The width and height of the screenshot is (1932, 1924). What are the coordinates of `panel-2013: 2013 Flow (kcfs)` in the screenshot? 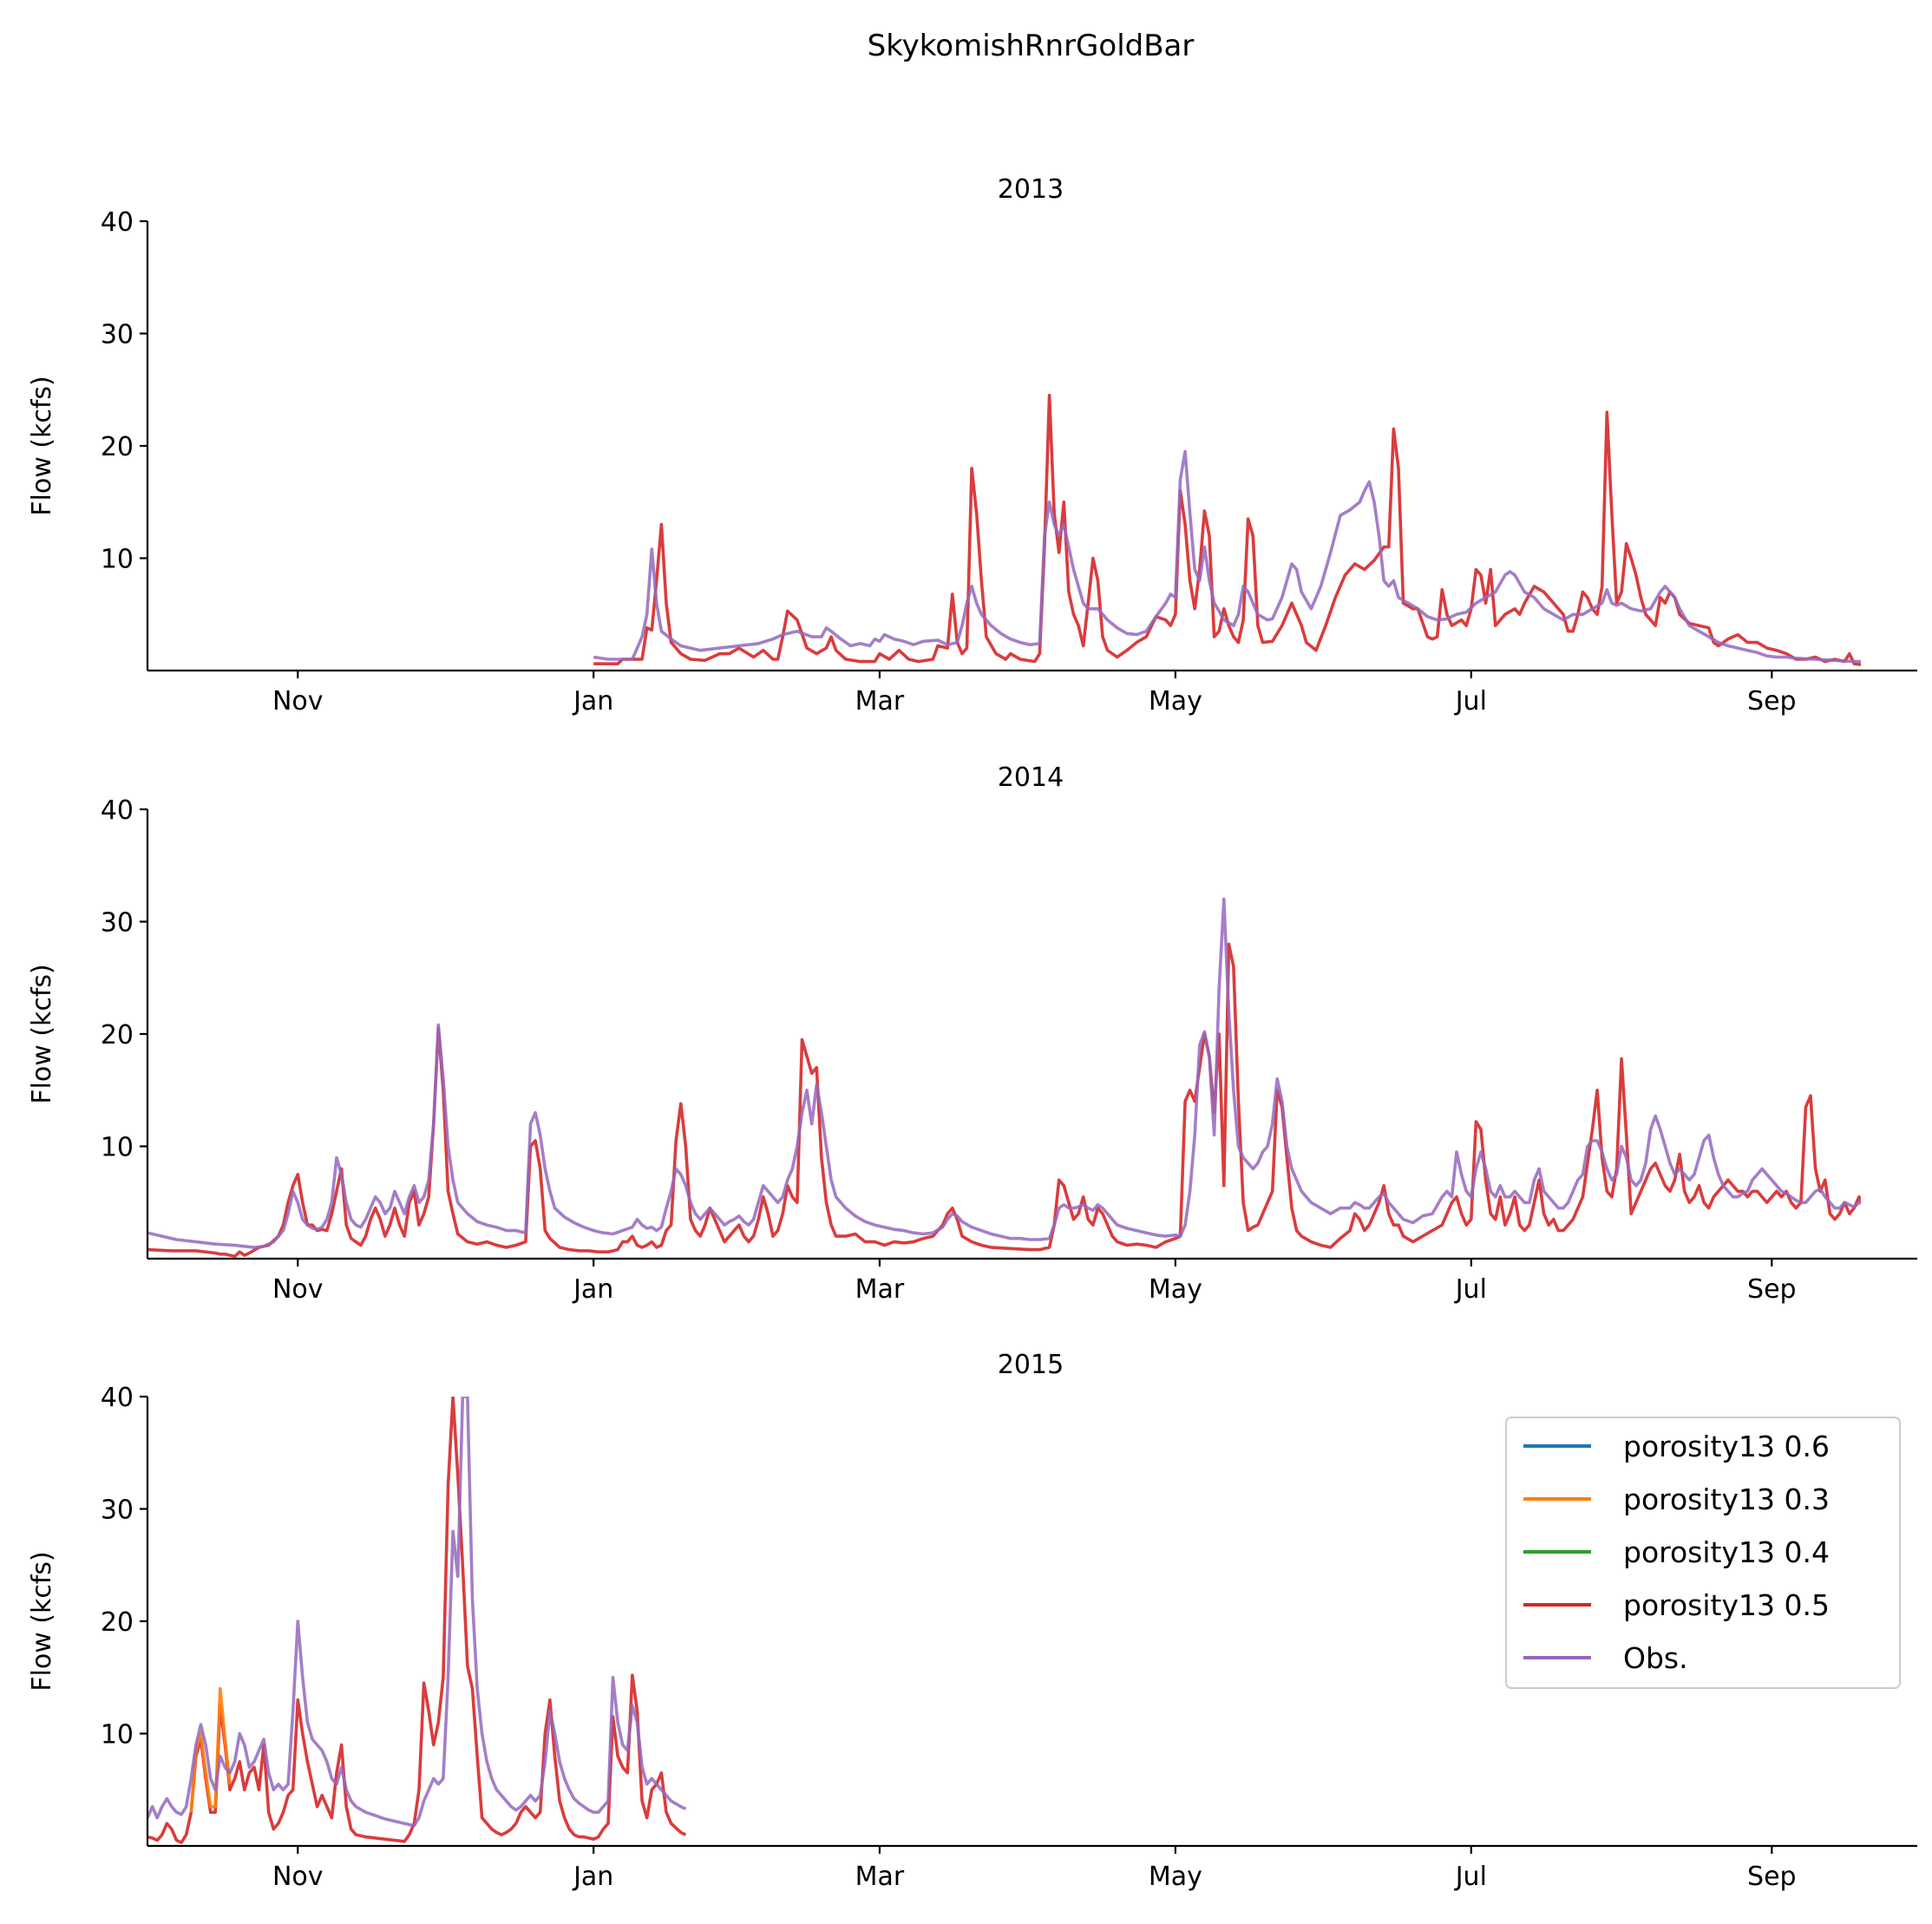 It's located at (545, 345).